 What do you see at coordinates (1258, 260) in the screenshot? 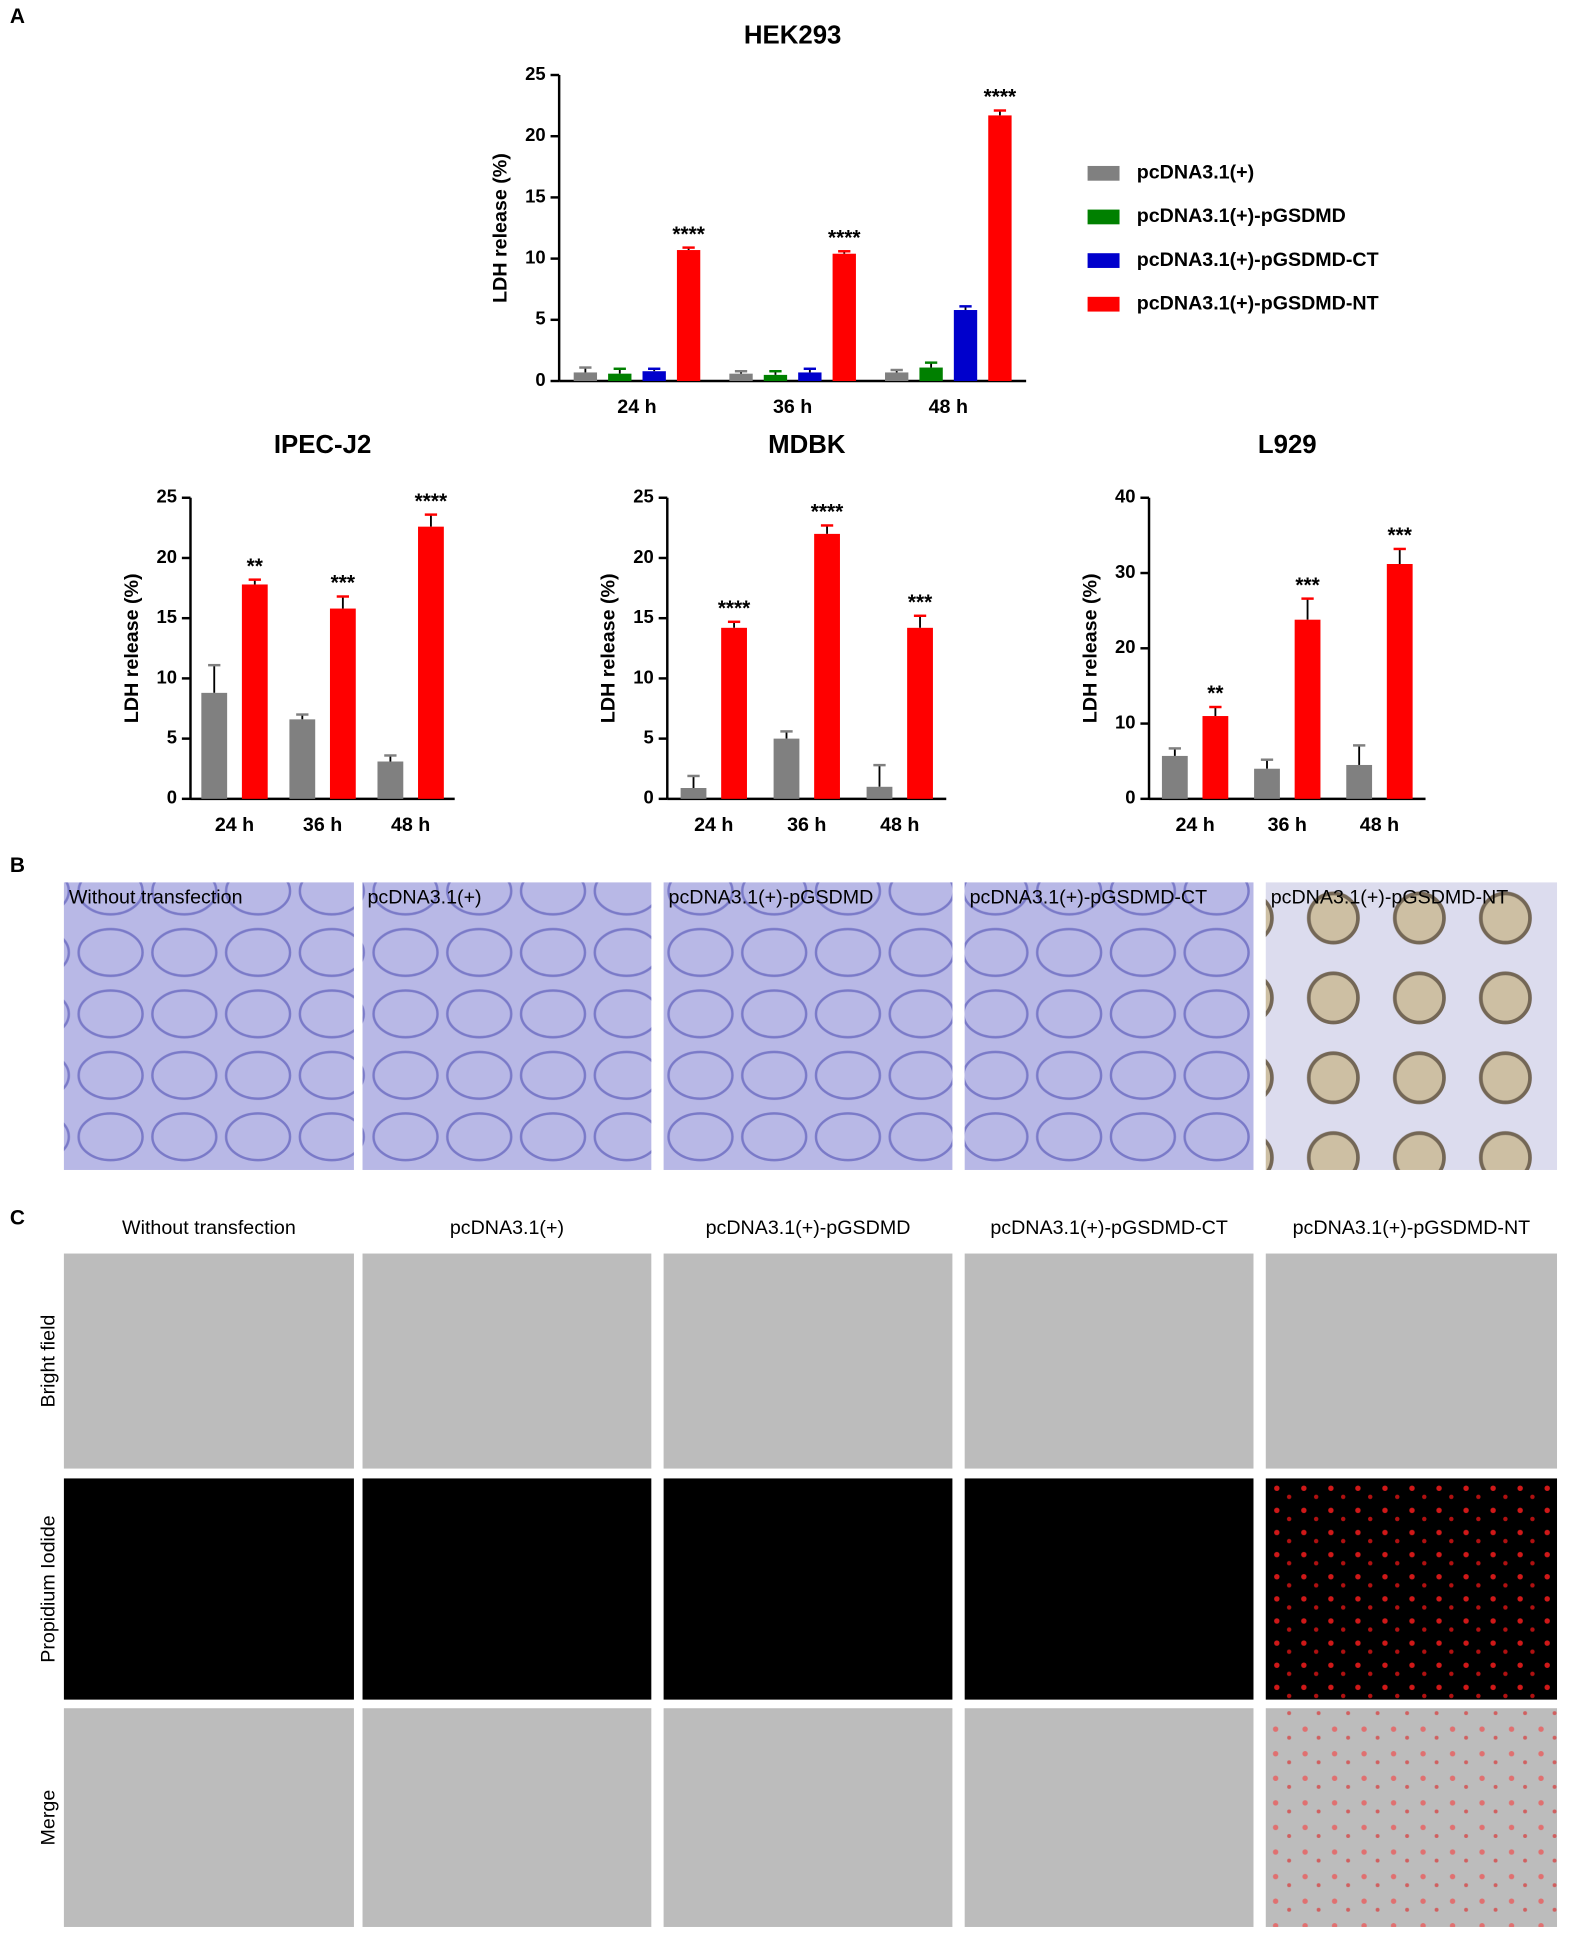
I see `legend-label: pcDNA3.1(+)-pGSDMD-CT` at bounding box center [1258, 260].